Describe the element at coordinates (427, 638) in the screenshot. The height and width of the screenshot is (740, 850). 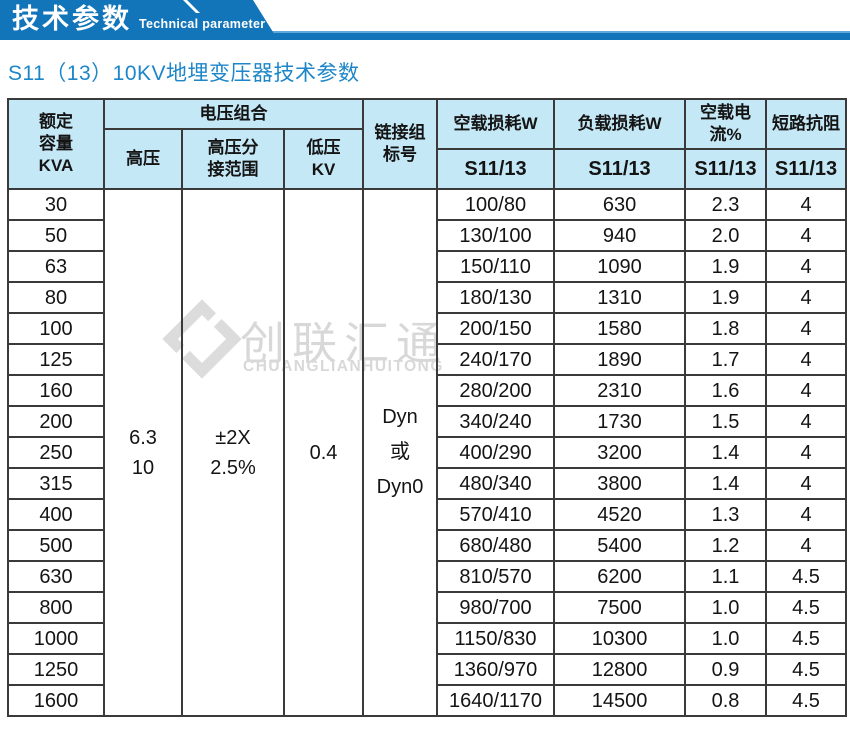
I see `table-row: 1000 1150/830 10300 1.0 4.5` at that location.